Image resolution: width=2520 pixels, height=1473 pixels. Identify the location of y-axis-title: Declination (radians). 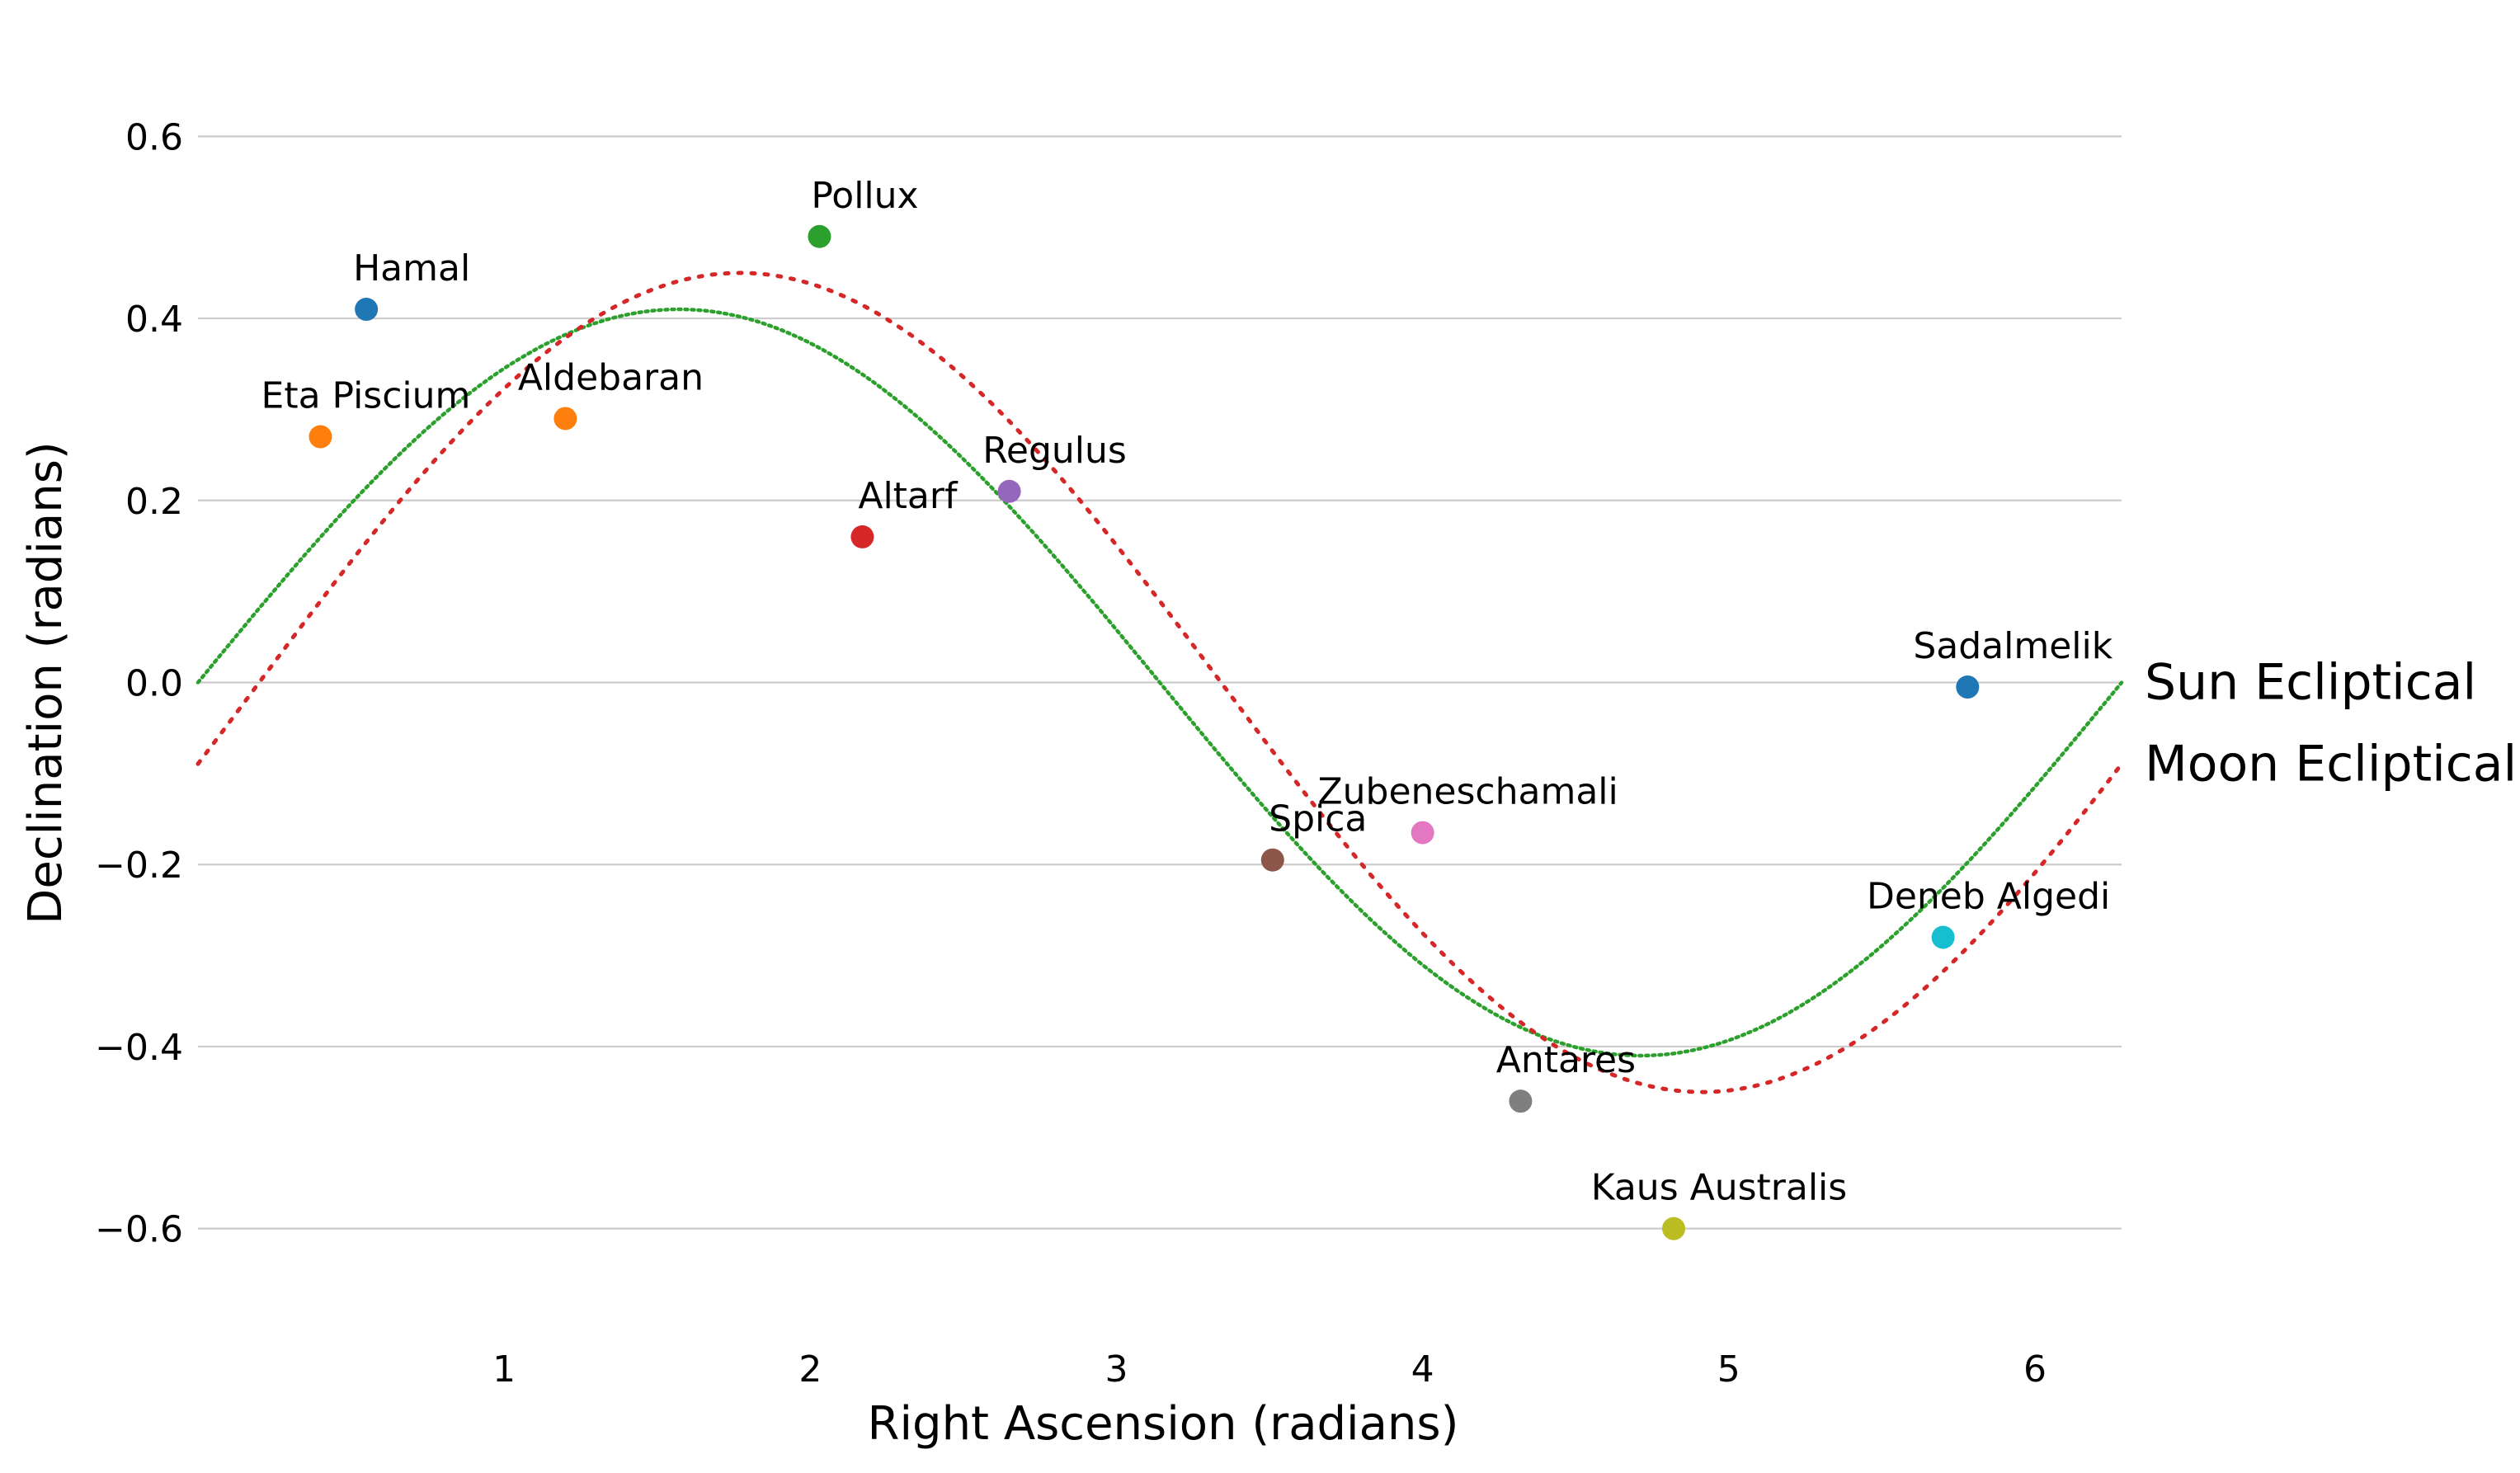
(46, 683).